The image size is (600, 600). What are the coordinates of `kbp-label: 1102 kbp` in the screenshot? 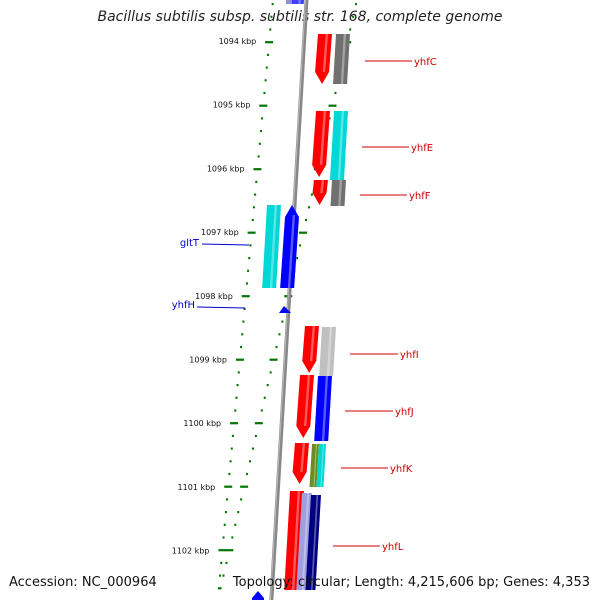 It's located at (191, 551).